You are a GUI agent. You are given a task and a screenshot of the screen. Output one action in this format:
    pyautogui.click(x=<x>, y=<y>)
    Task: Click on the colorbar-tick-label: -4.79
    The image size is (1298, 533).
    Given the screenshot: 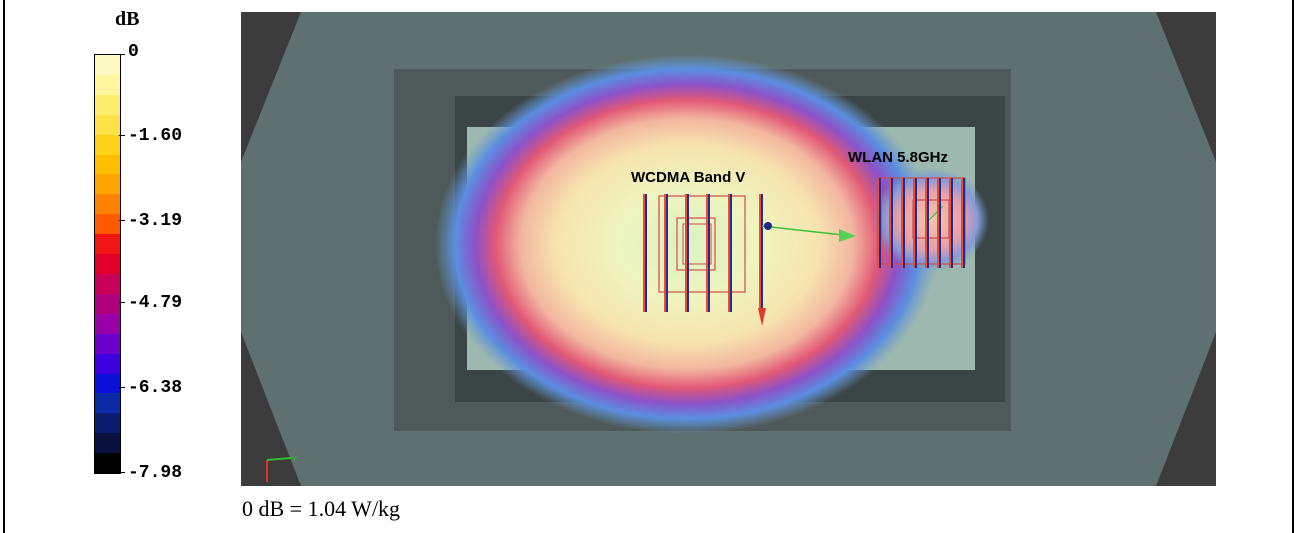 What is the action you would take?
    pyautogui.click(x=155, y=303)
    